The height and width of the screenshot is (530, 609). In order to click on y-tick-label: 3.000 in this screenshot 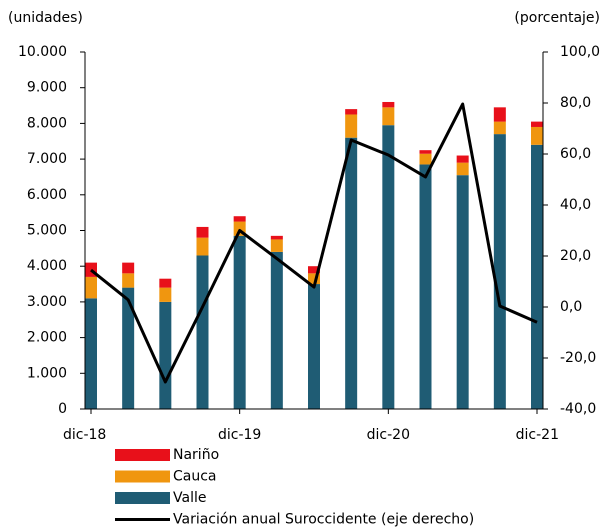, I will do `click(47, 302)`.